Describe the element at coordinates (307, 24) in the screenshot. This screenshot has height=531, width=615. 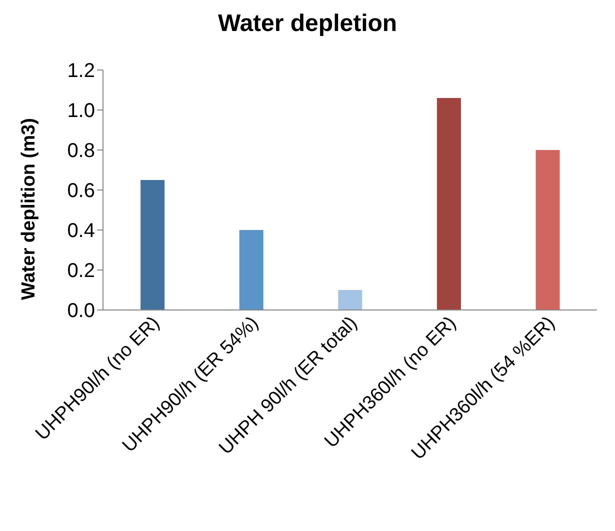
I see `chart-title: Water depletion` at that location.